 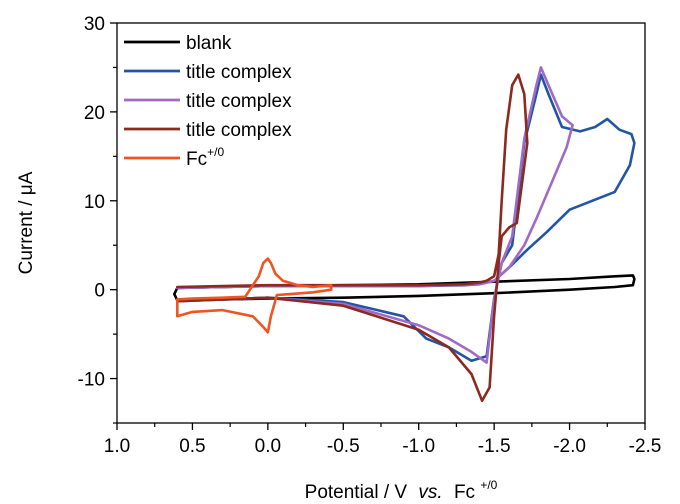 I want to click on x-tick-label: -2.0, so click(x=569, y=446).